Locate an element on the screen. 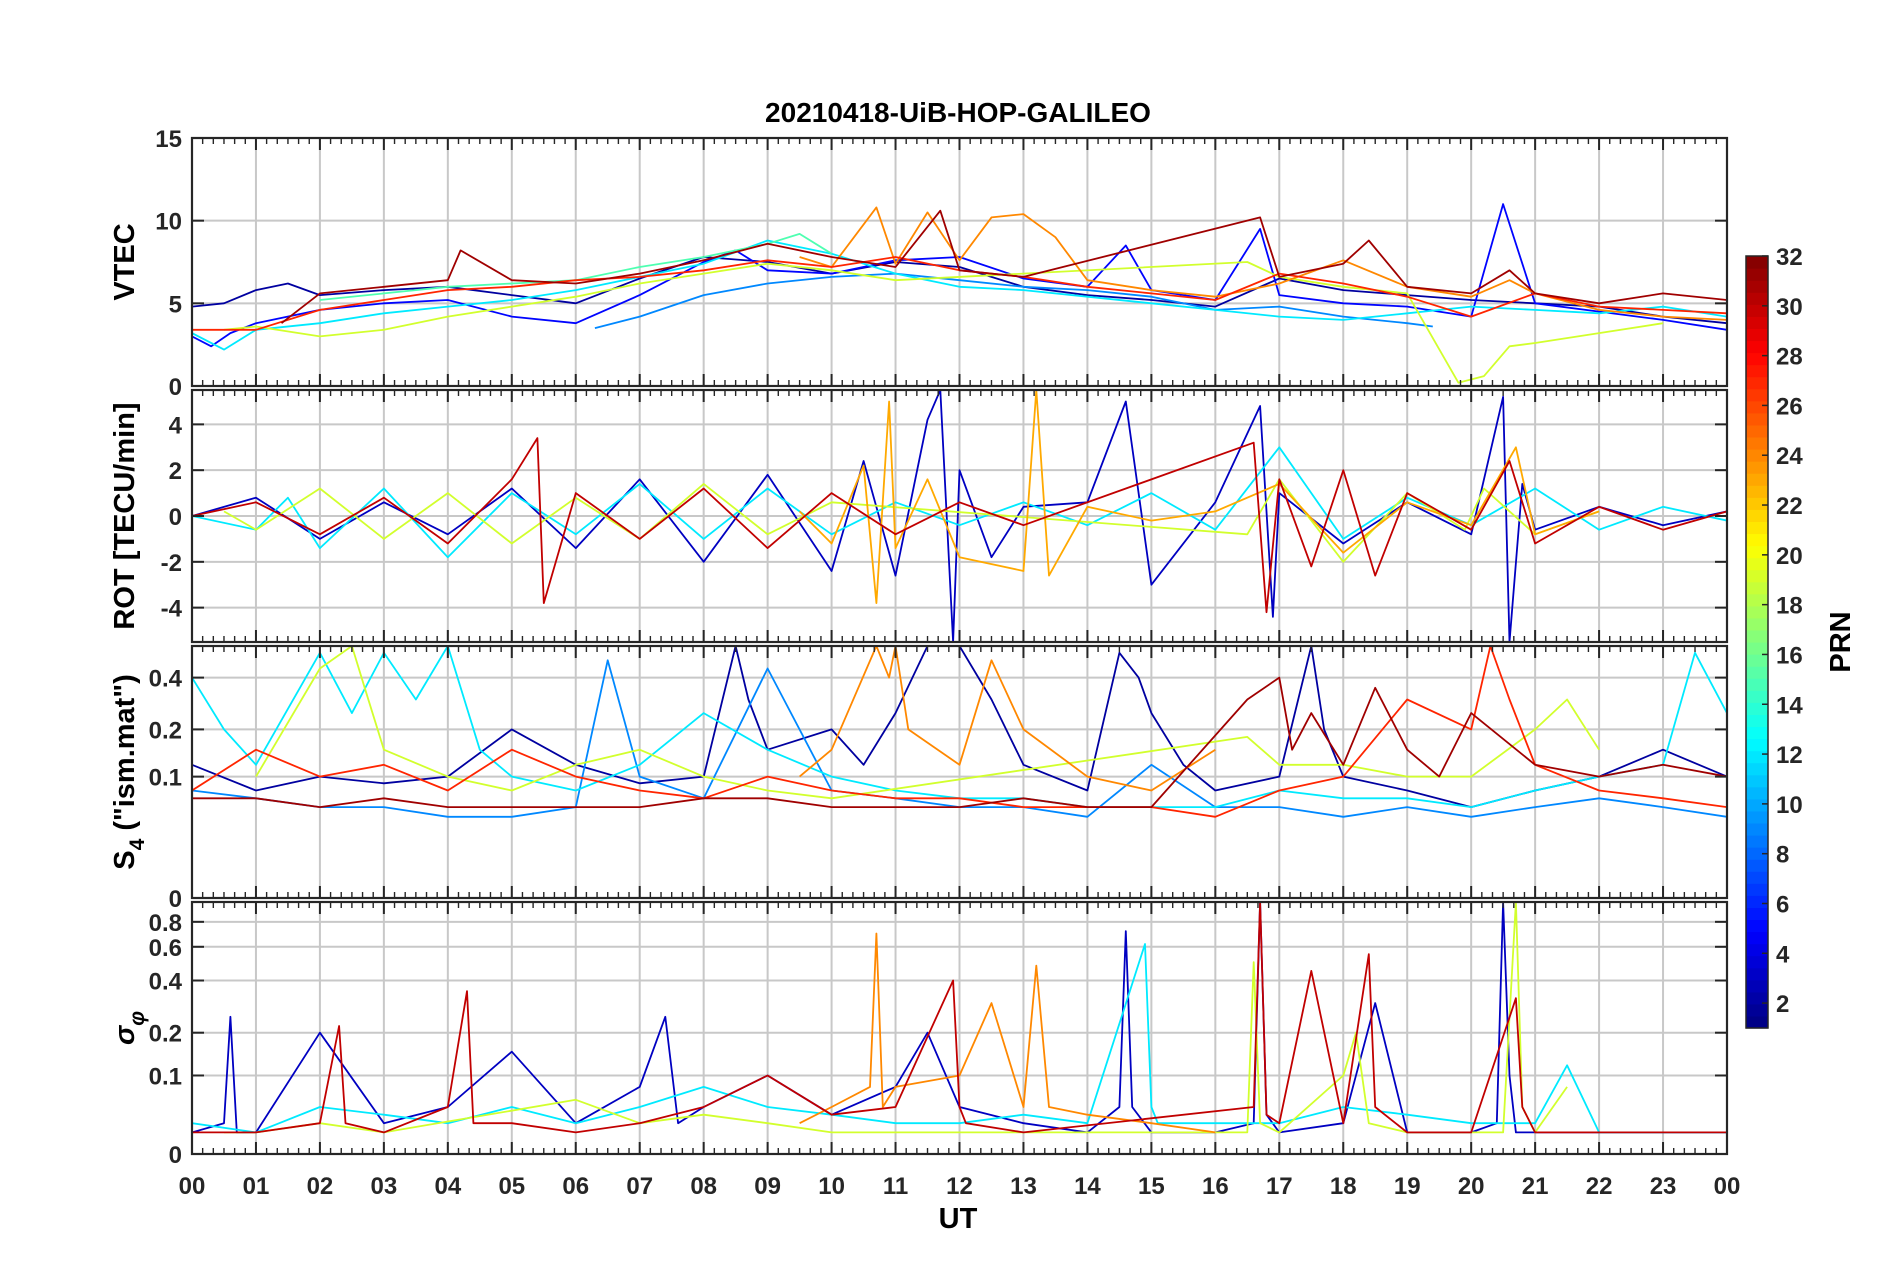 This screenshot has height=1272, width=1902. y-tick-label: 0.6 is located at coordinates (165, 948).